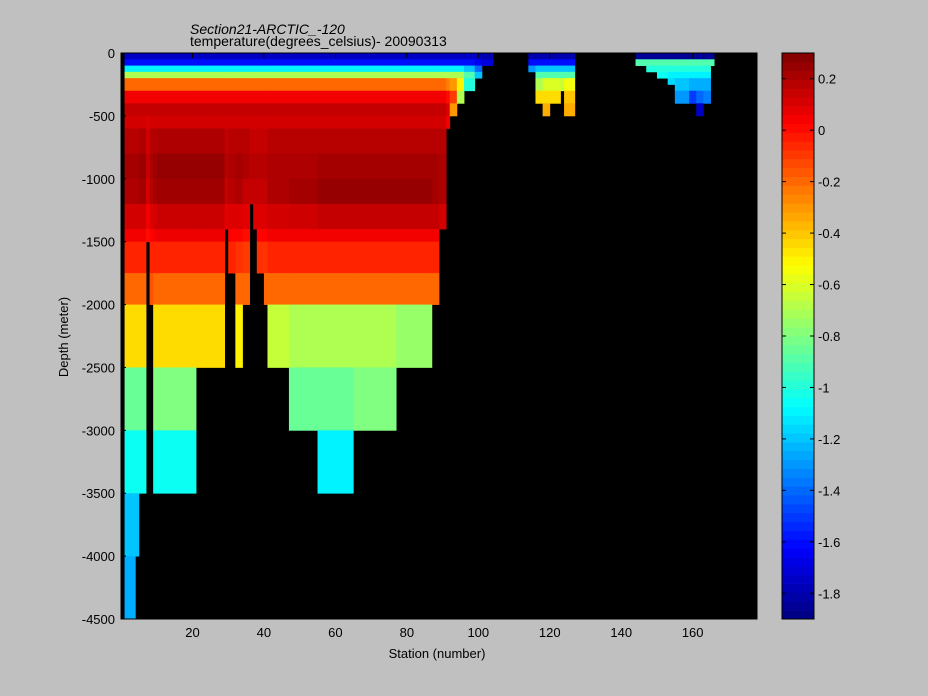 The width and height of the screenshot is (928, 696). What do you see at coordinates (437, 653) in the screenshot?
I see `x-axis-label: Station (number)` at bounding box center [437, 653].